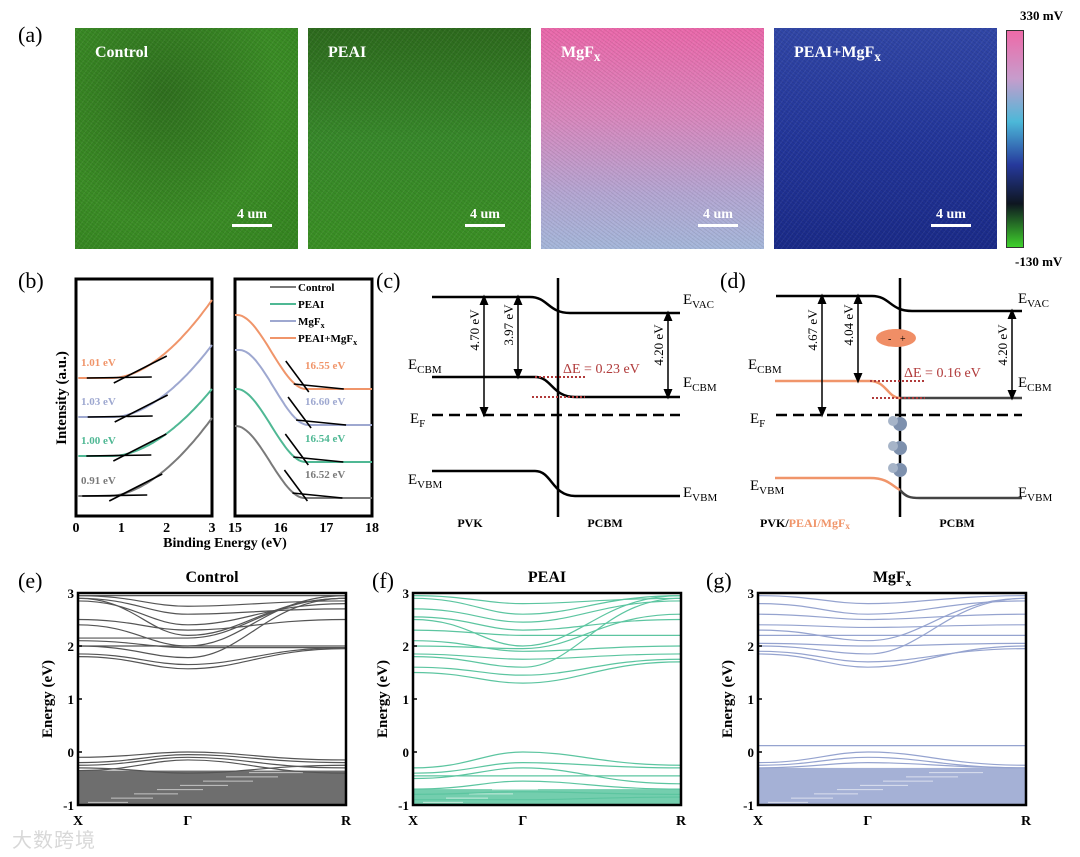  Describe the element at coordinates (896, 338) in the screenshot. I see `exciton-icon: - +` at that location.